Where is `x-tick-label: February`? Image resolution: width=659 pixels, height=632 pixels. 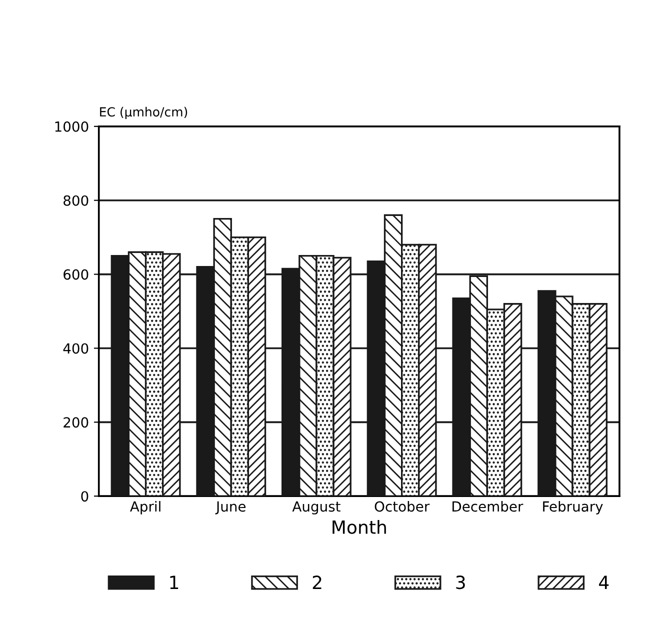
x-tick-label: February is located at coordinates (573, 507).